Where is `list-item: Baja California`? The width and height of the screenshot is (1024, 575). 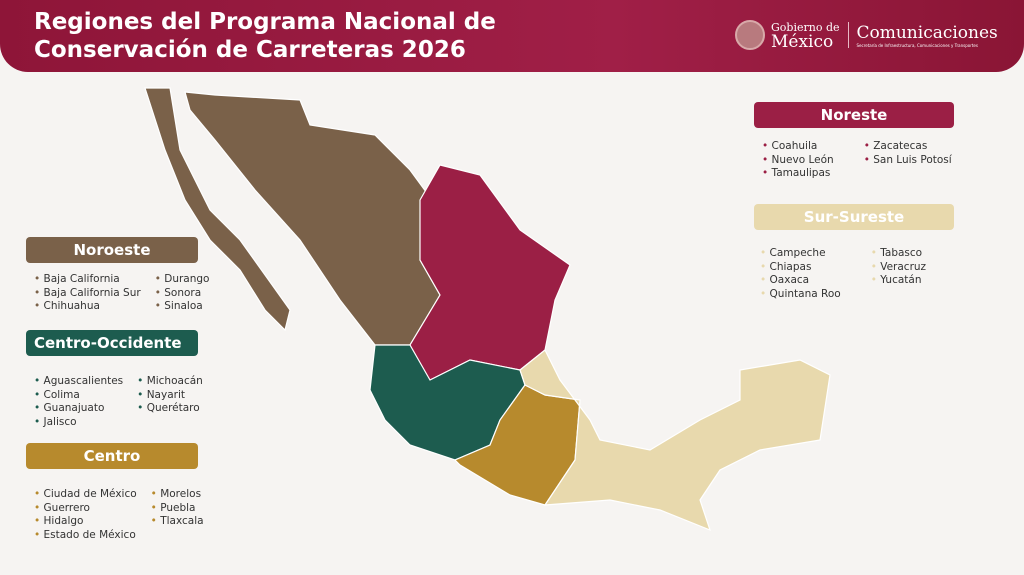 list-item: Baja California is located at coordinates (87, 280).